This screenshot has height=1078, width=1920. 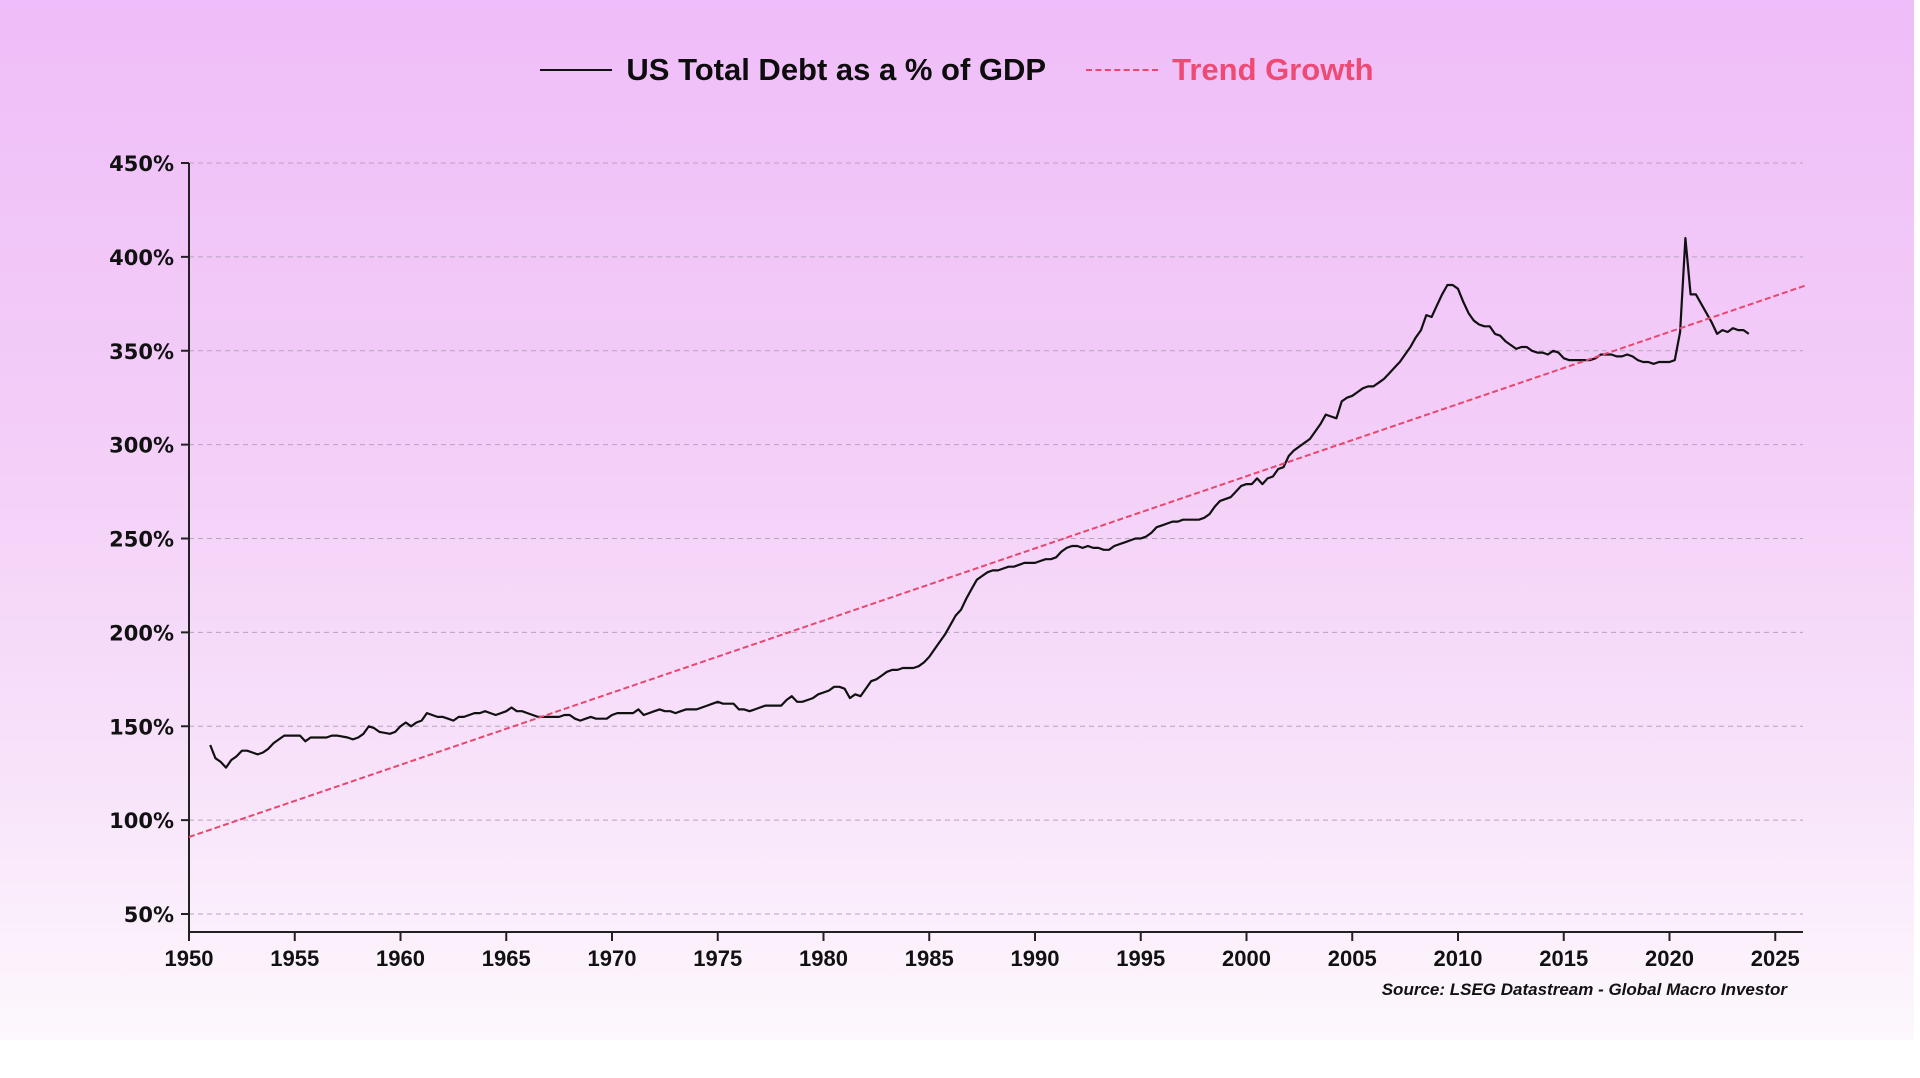 What do you see at coordinates (141, 633) in the screenshot?
I see `y-tick-label: 200%` at bounding box center [141, 633].